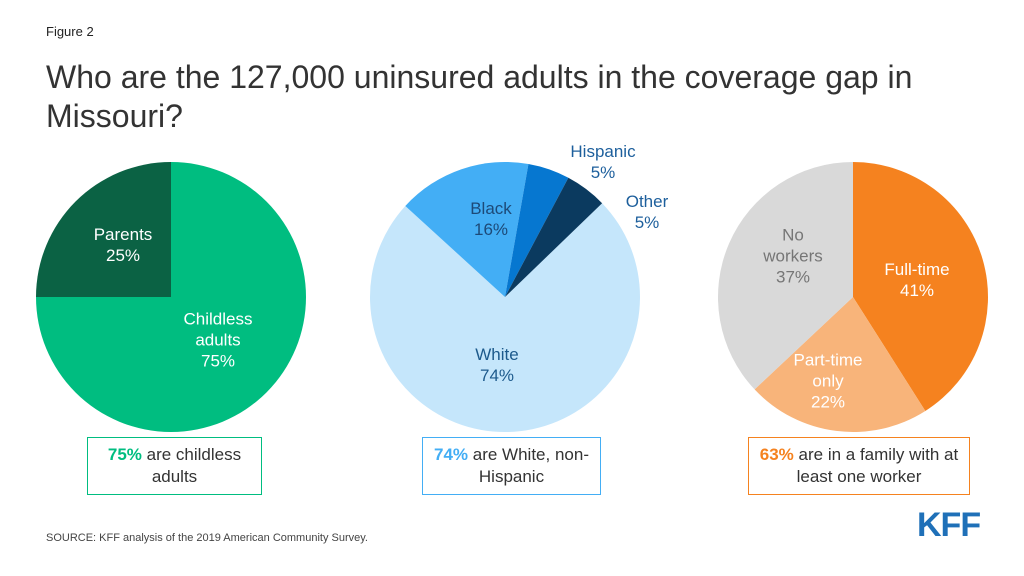 The height and width of the screenshot is (576, 1024). What do you see at coordinates (123, 234) in the screenshot?
I see `category-label: Parents` at bounding box center [123, 234].